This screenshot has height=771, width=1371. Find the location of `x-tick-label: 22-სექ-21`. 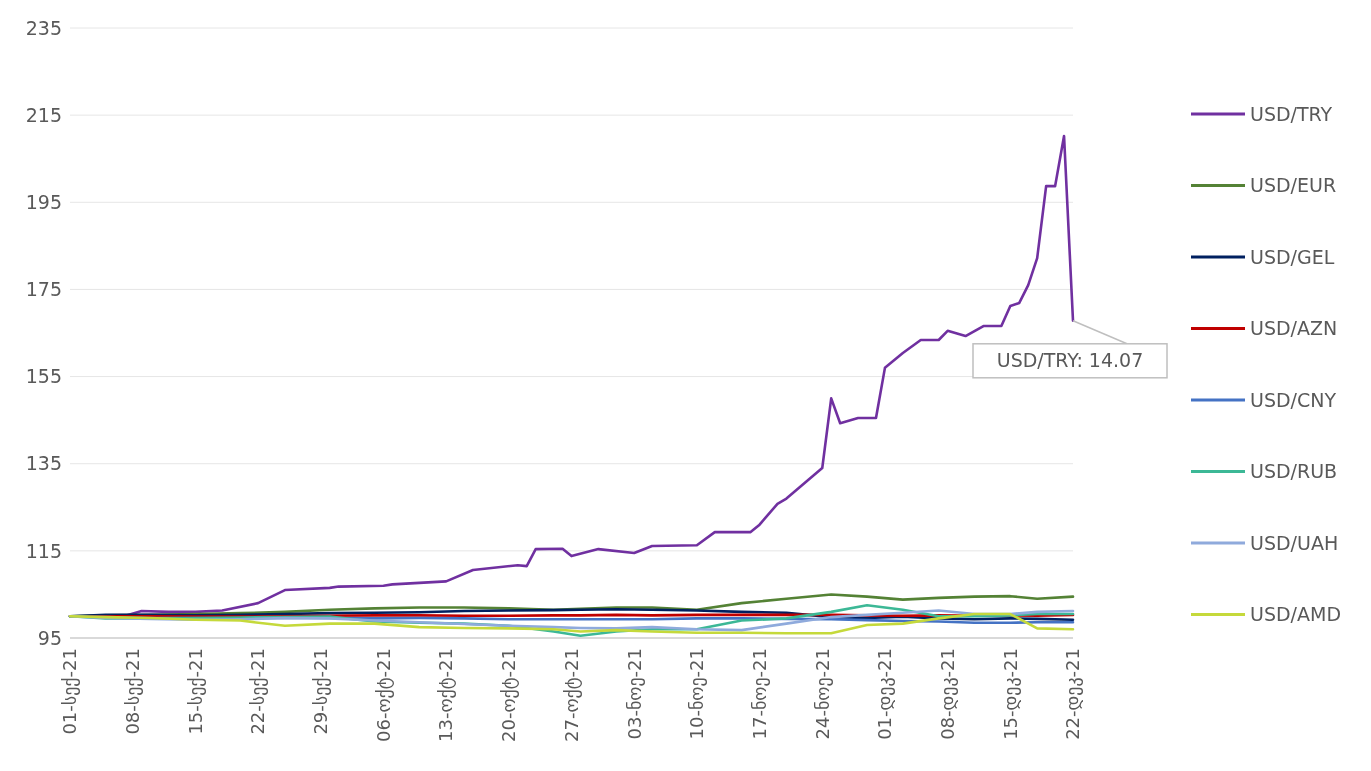

x-tick-label: 22-სექ-21 is located at coordinates (258, 691).